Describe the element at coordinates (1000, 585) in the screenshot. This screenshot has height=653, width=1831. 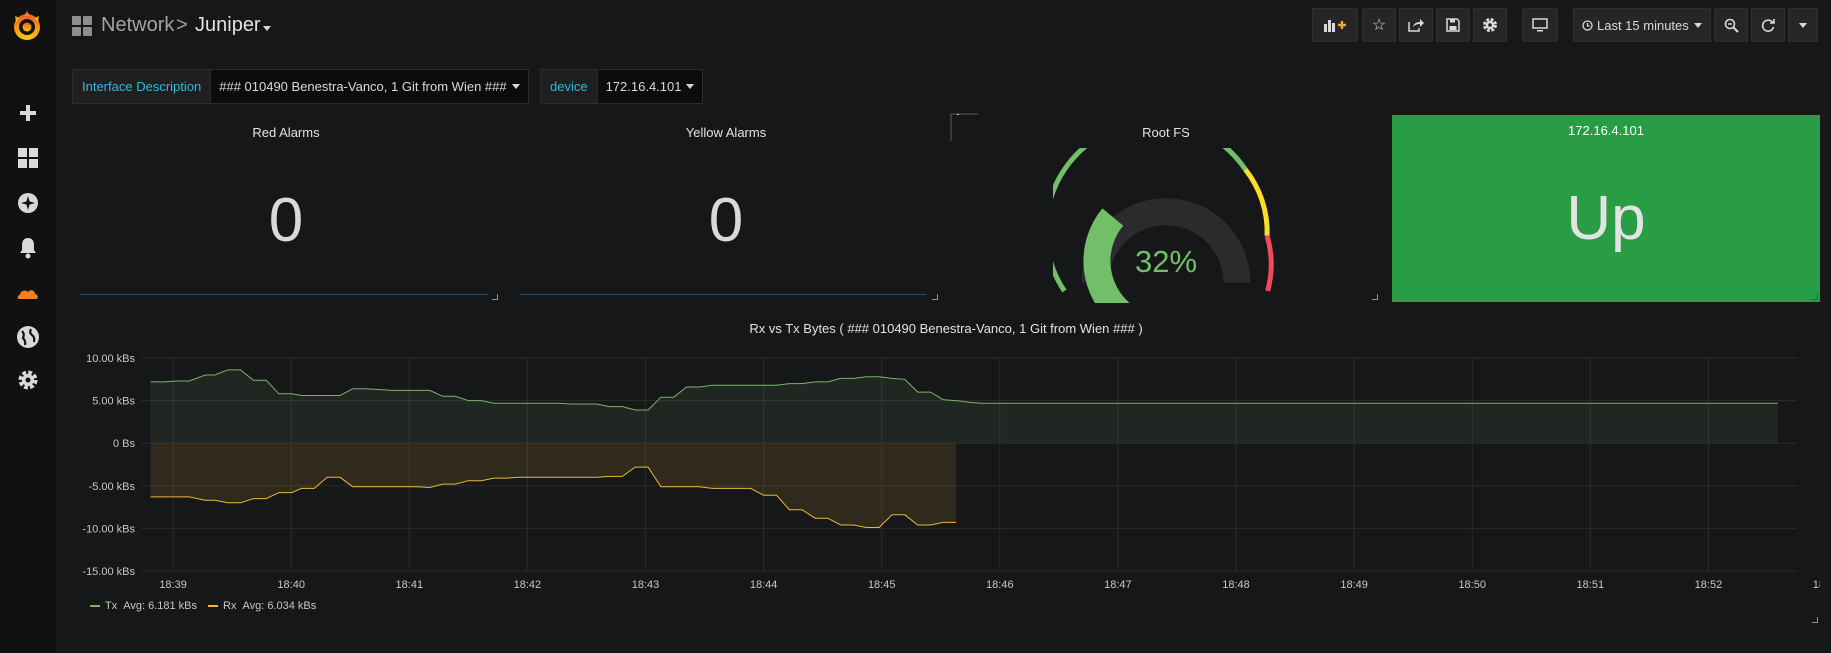
I see `x-tick-label: 18:46` at that location.